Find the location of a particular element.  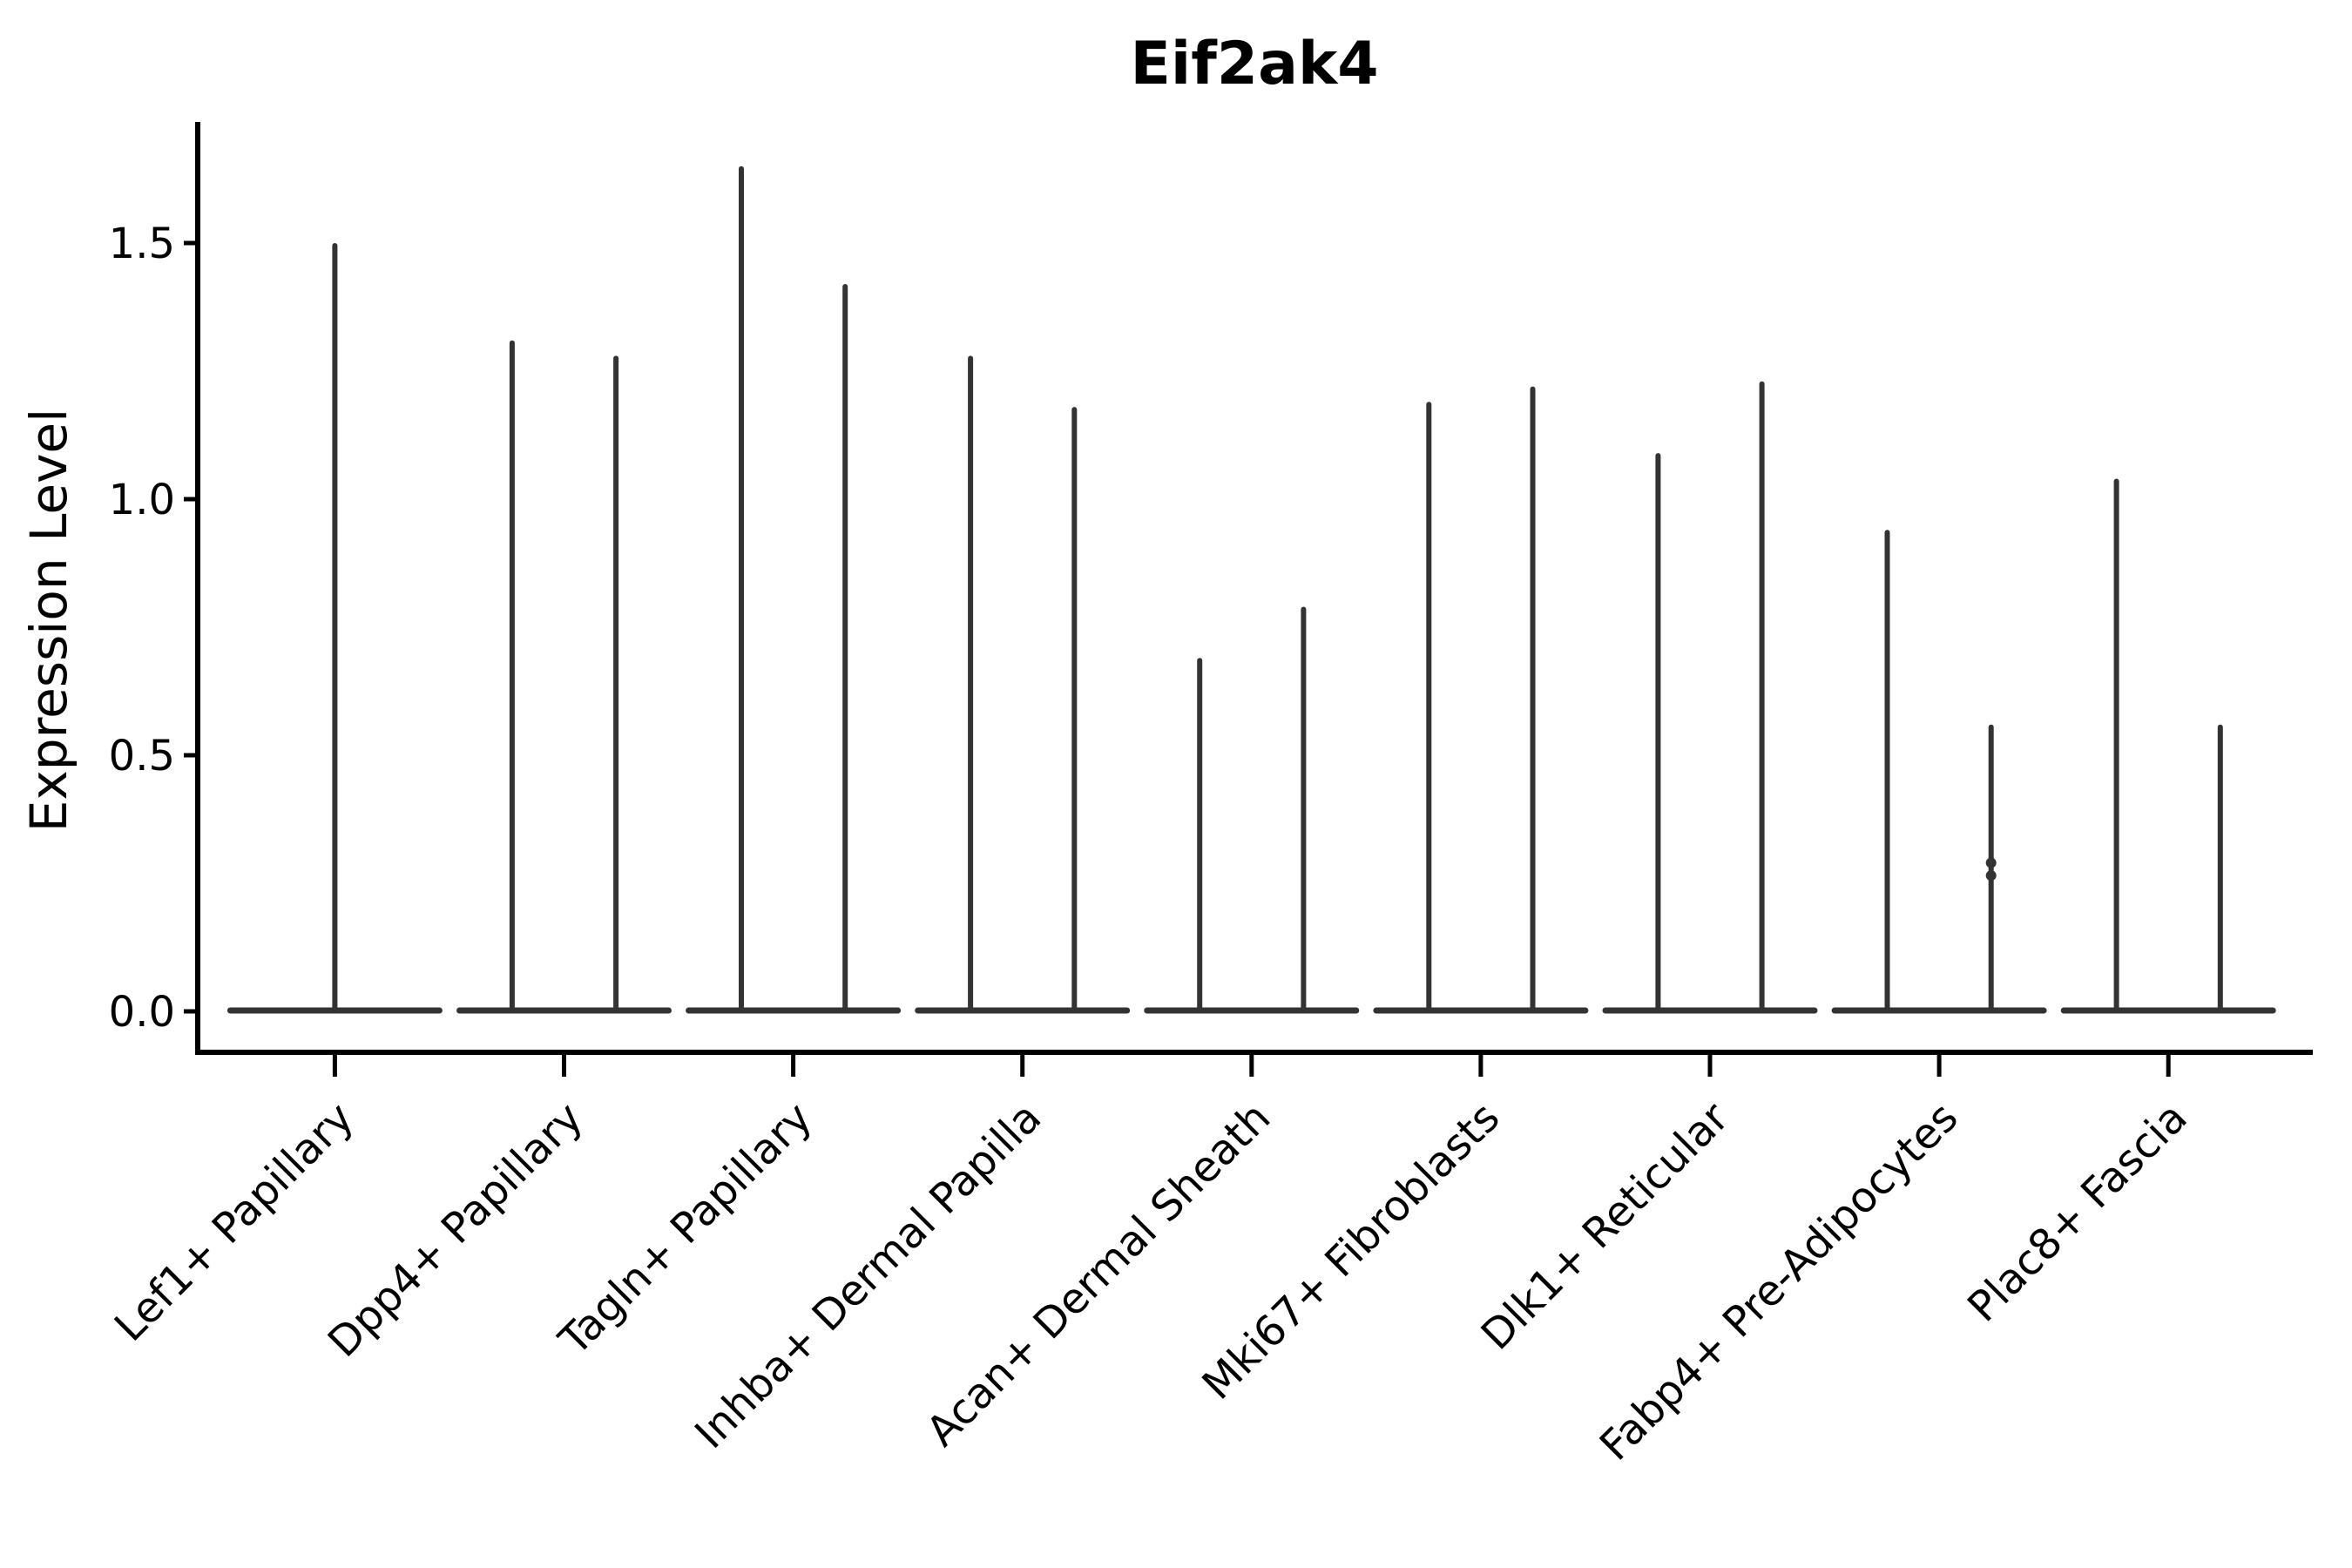

x-tick-label: Dlk1+ Reticular is located at coordinates (1605, 1226).